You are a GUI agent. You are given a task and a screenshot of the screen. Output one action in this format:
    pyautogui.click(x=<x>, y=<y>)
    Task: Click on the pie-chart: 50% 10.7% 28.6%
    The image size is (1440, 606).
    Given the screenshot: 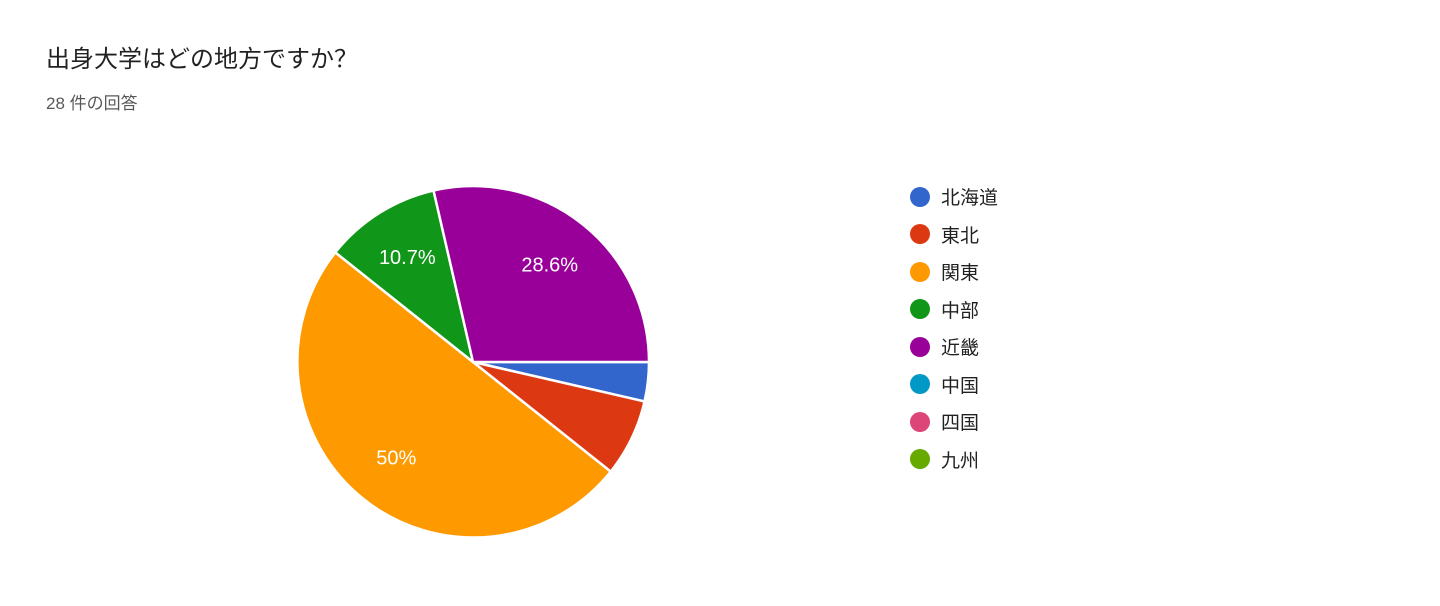 What is the action you would take?
    pyautogui.click(x=473, y=362)
    